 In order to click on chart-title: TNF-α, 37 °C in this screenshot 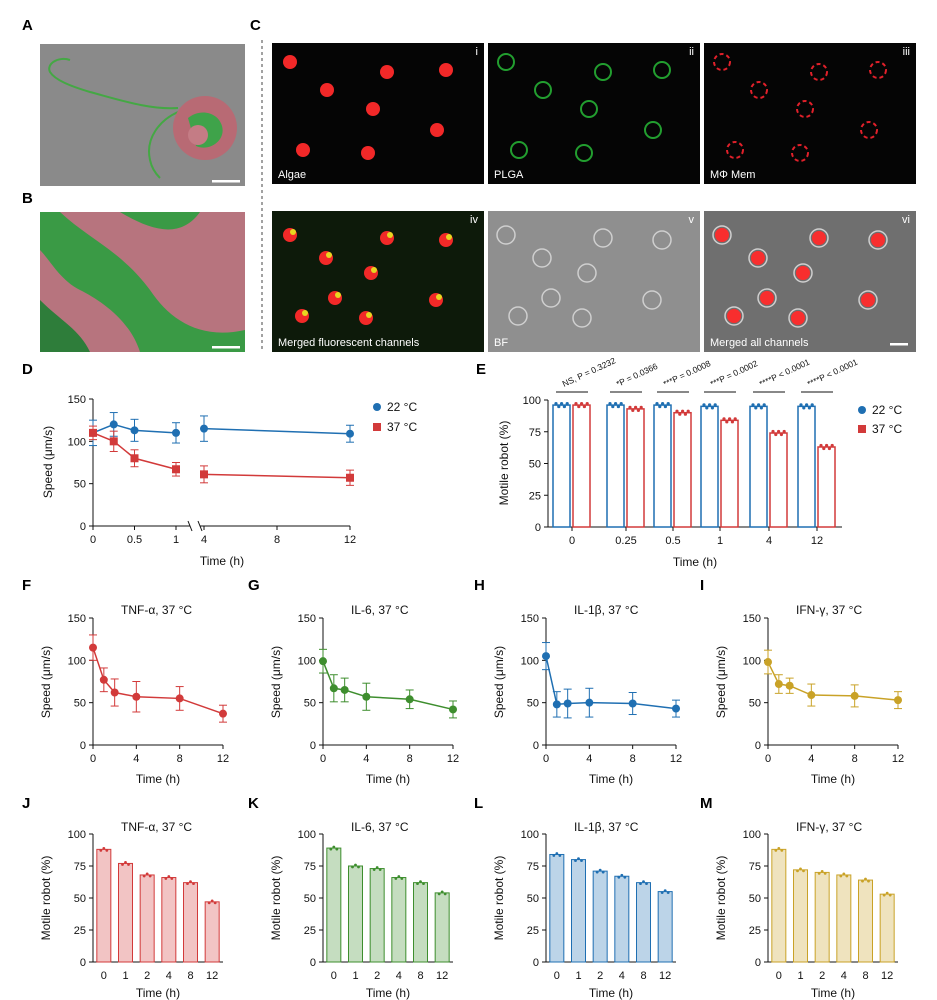, I will do `click(156, 610)`.